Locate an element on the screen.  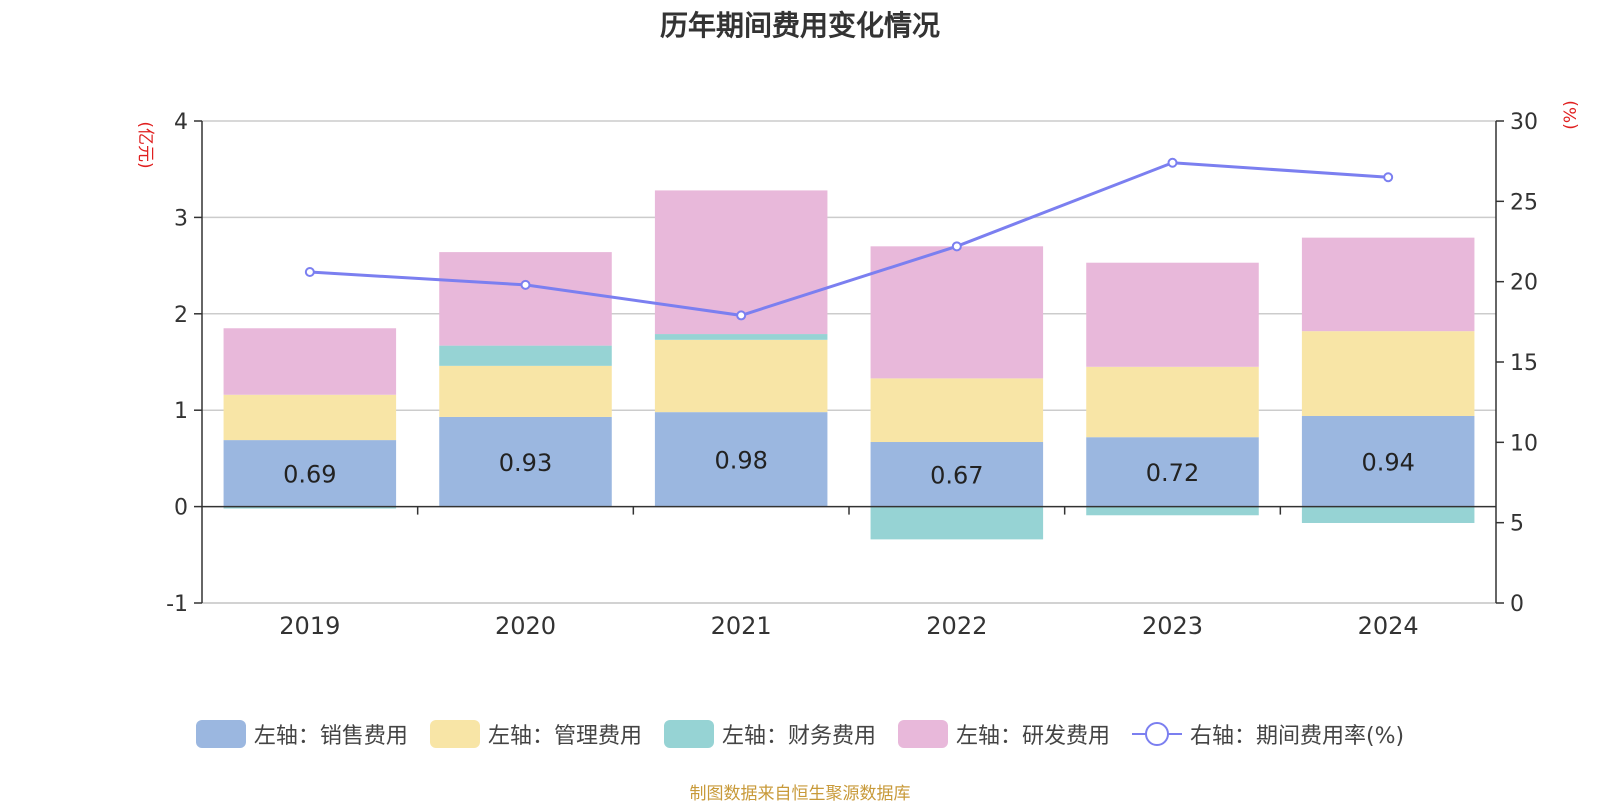
legend-label-sales: 左轴：销售费用 is located at coordinates (330, 736).